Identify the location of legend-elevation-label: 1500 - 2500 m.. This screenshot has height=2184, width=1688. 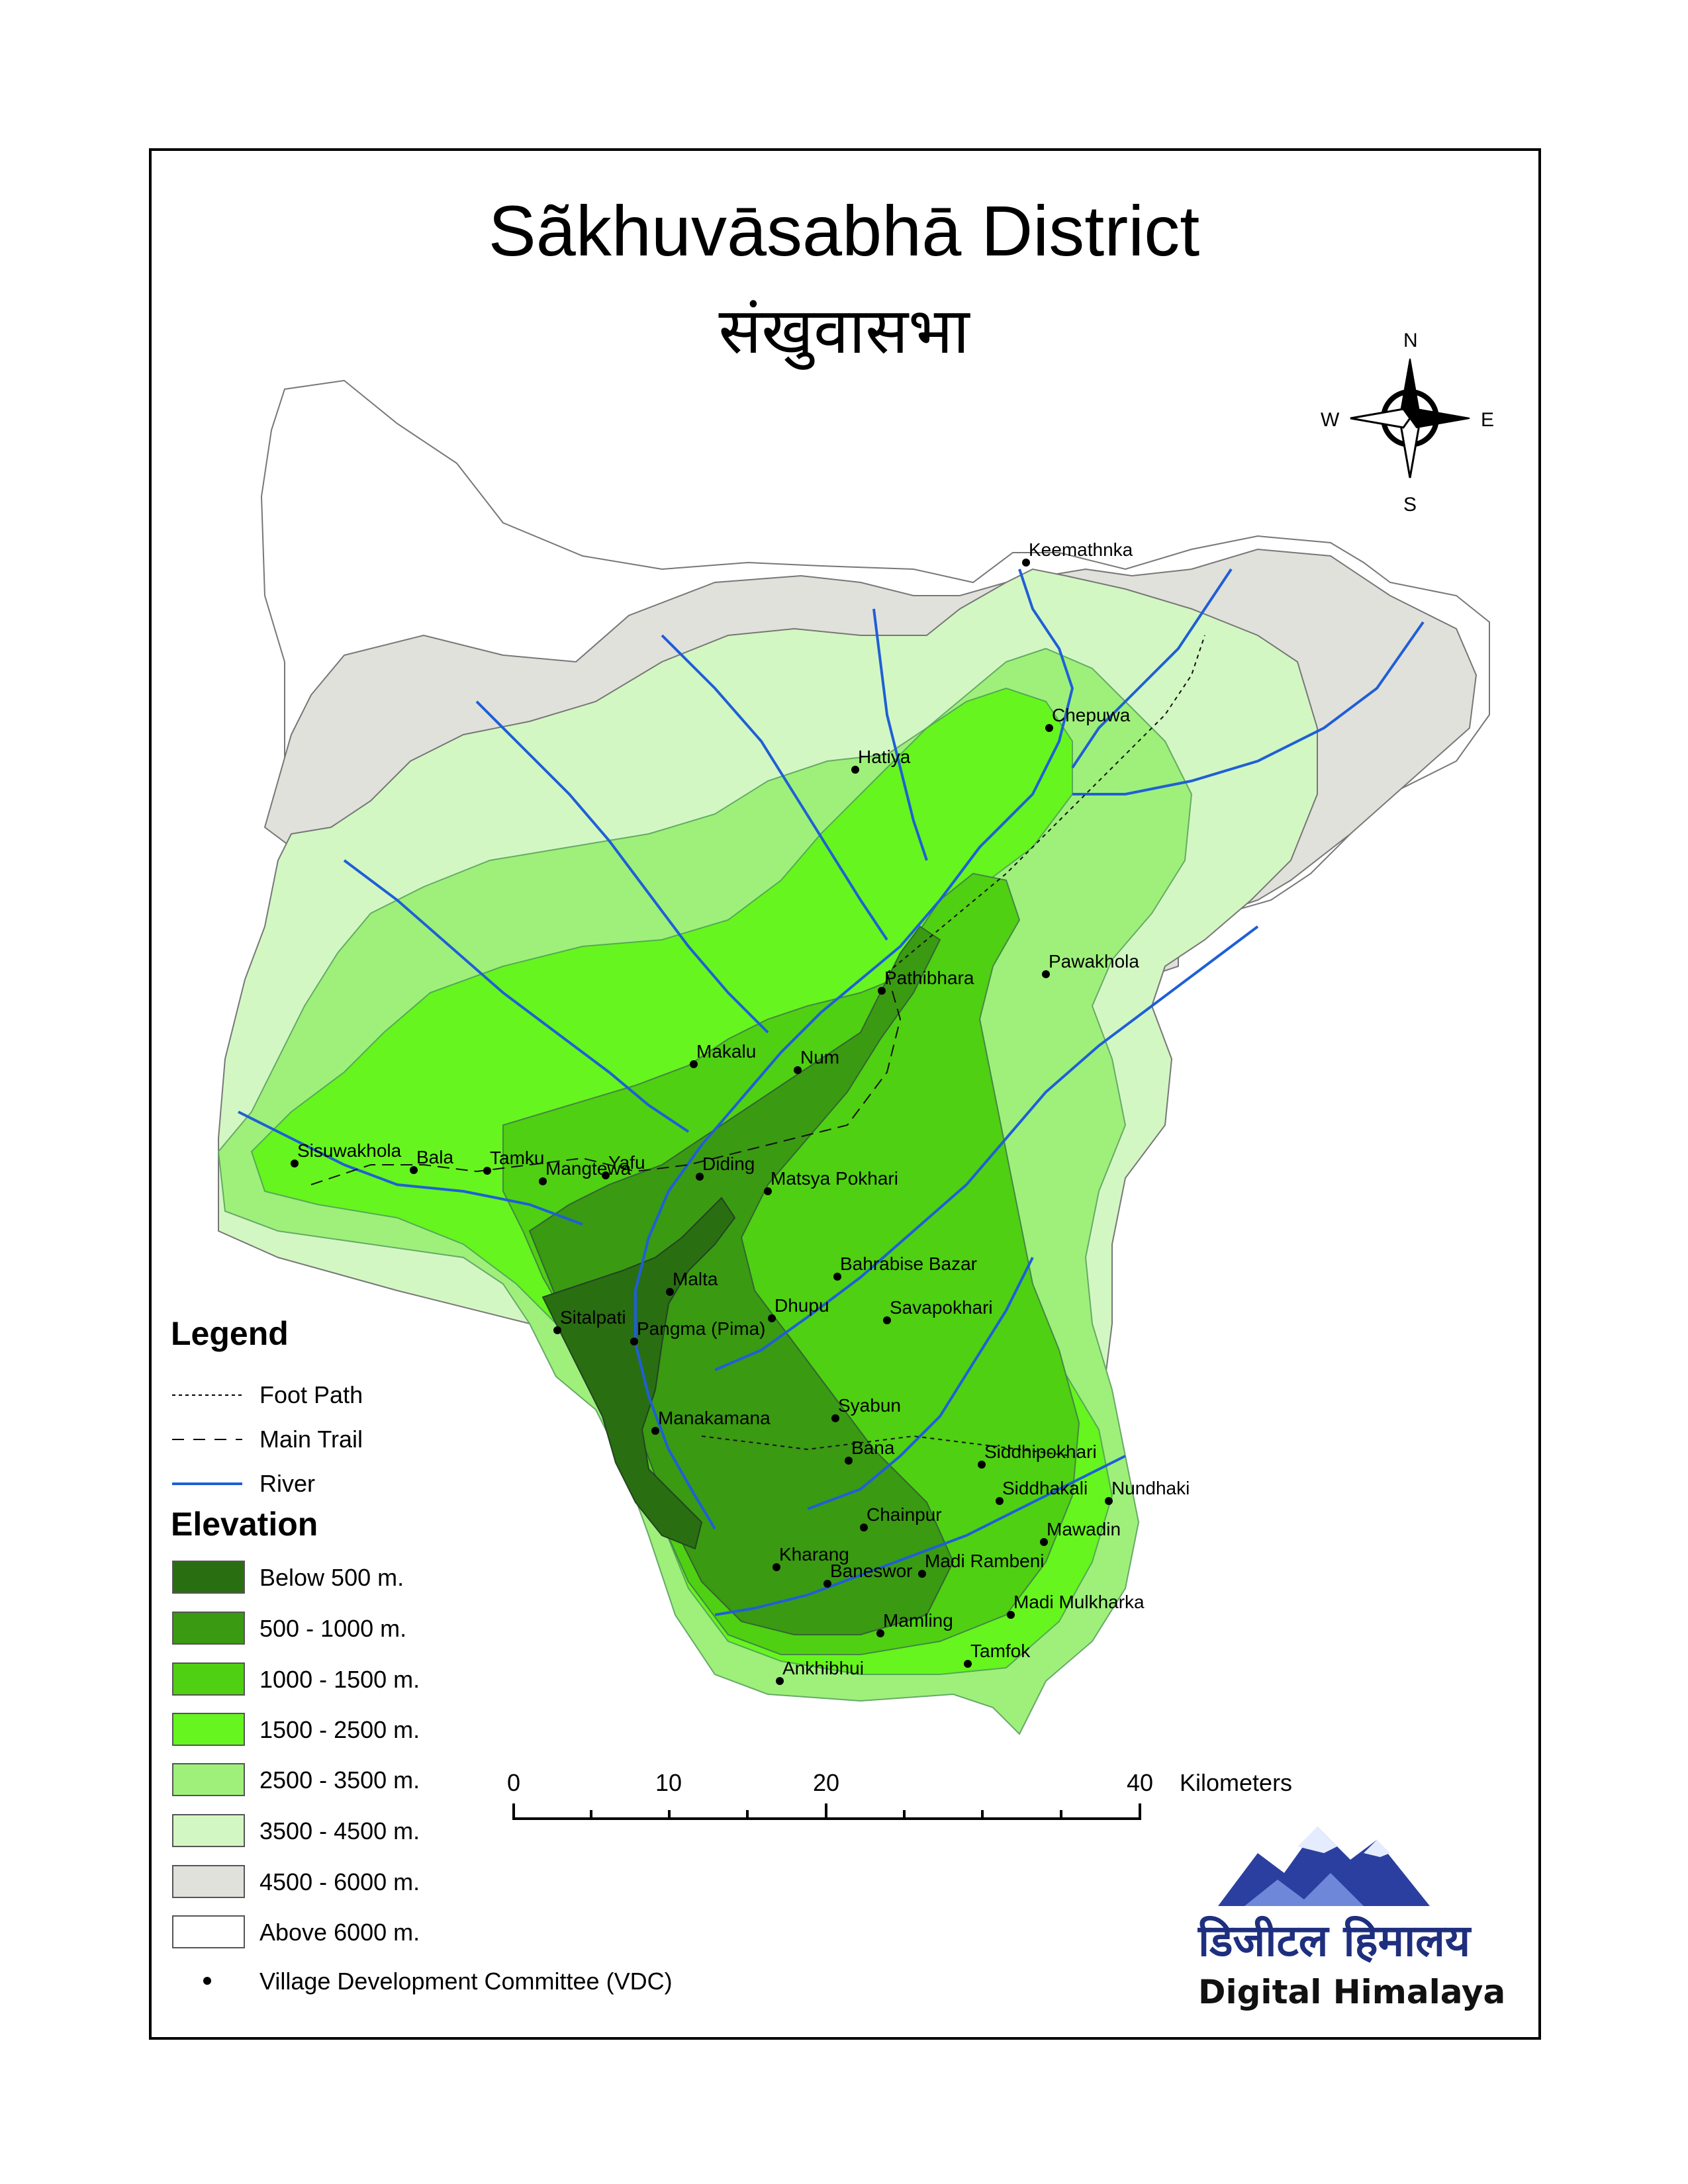
(339, 1729).